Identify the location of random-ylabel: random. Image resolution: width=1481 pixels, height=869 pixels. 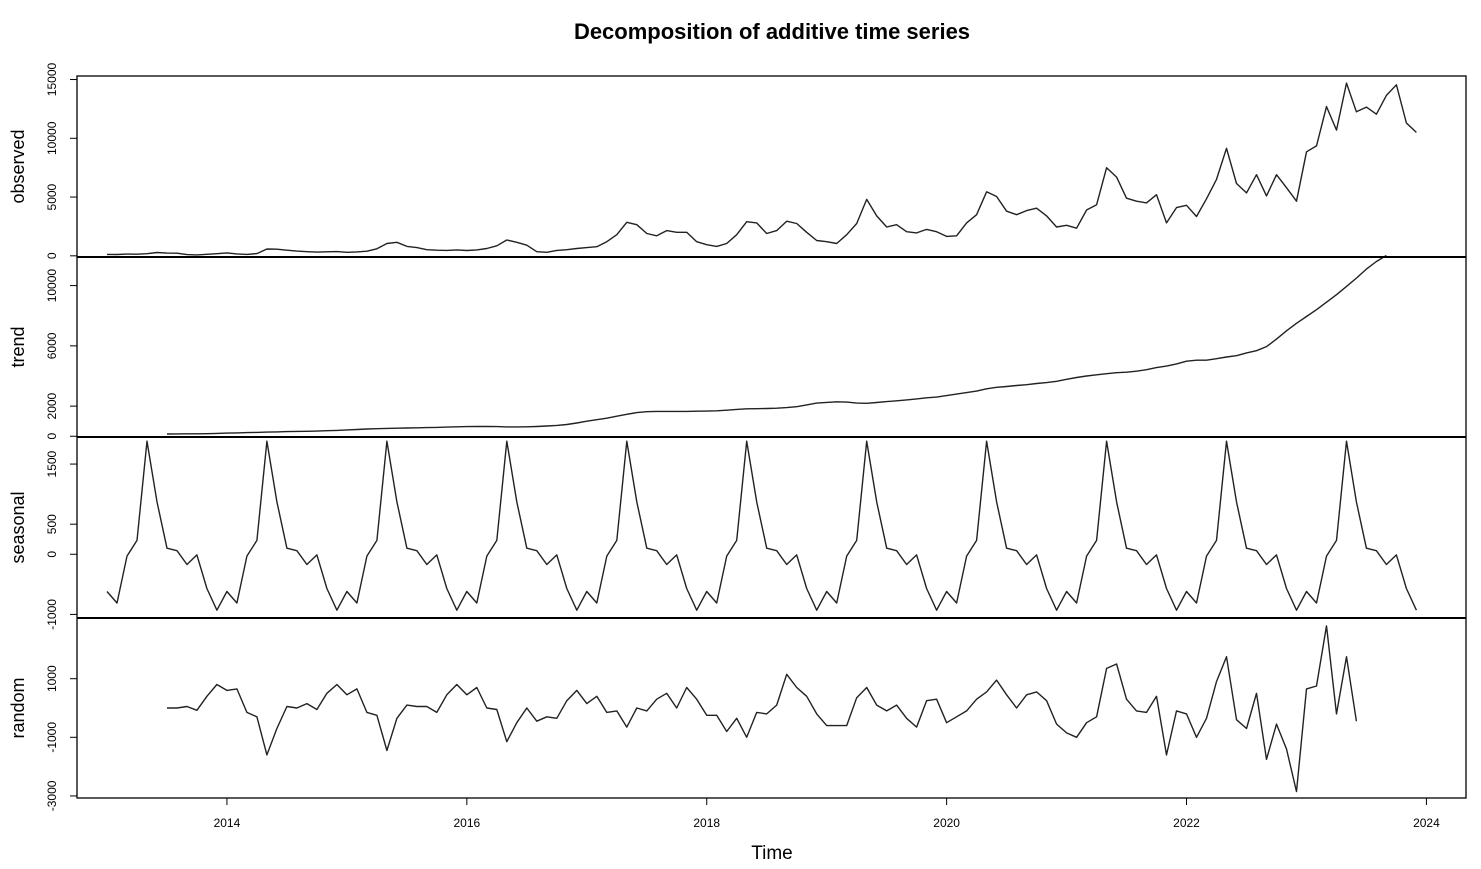
(18, 707).